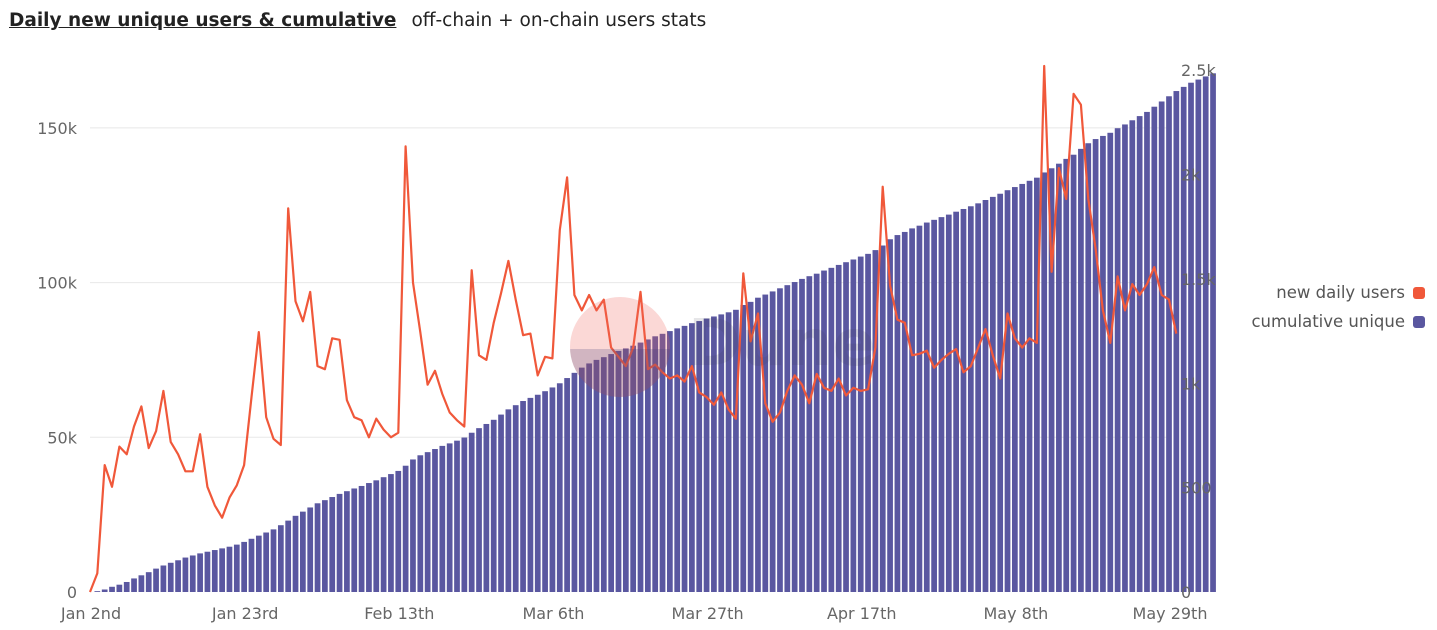 Image resolution: width=1437 pixels, height=630 pixels. I want to click on chart-title: Daily new unique users & cumulative, so click(203, 20).